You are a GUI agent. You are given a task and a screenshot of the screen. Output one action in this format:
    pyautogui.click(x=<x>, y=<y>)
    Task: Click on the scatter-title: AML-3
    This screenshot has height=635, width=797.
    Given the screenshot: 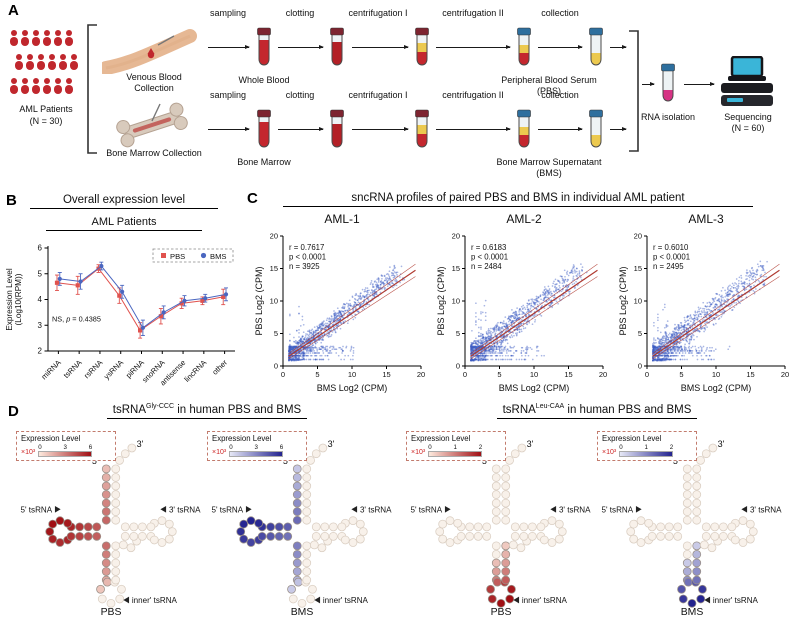 What is the action you would take?
    pyautogui.click(x=706, y=219)
    